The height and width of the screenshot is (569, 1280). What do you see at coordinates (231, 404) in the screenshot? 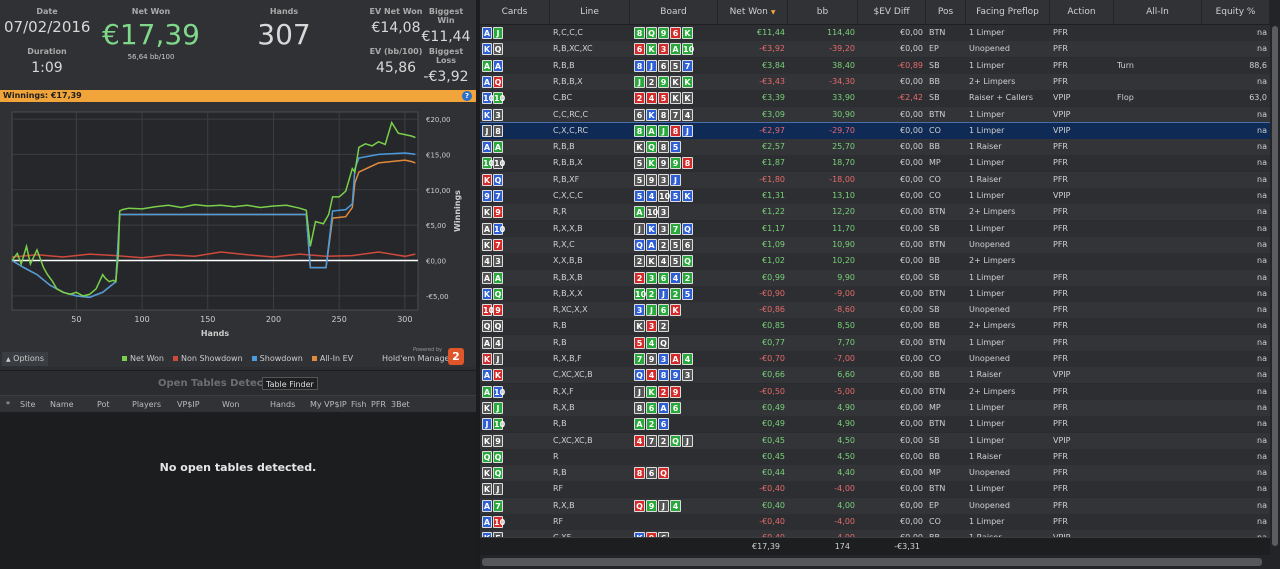
I see `open-tables-column-header: Won` at bounding box center [231, 404].